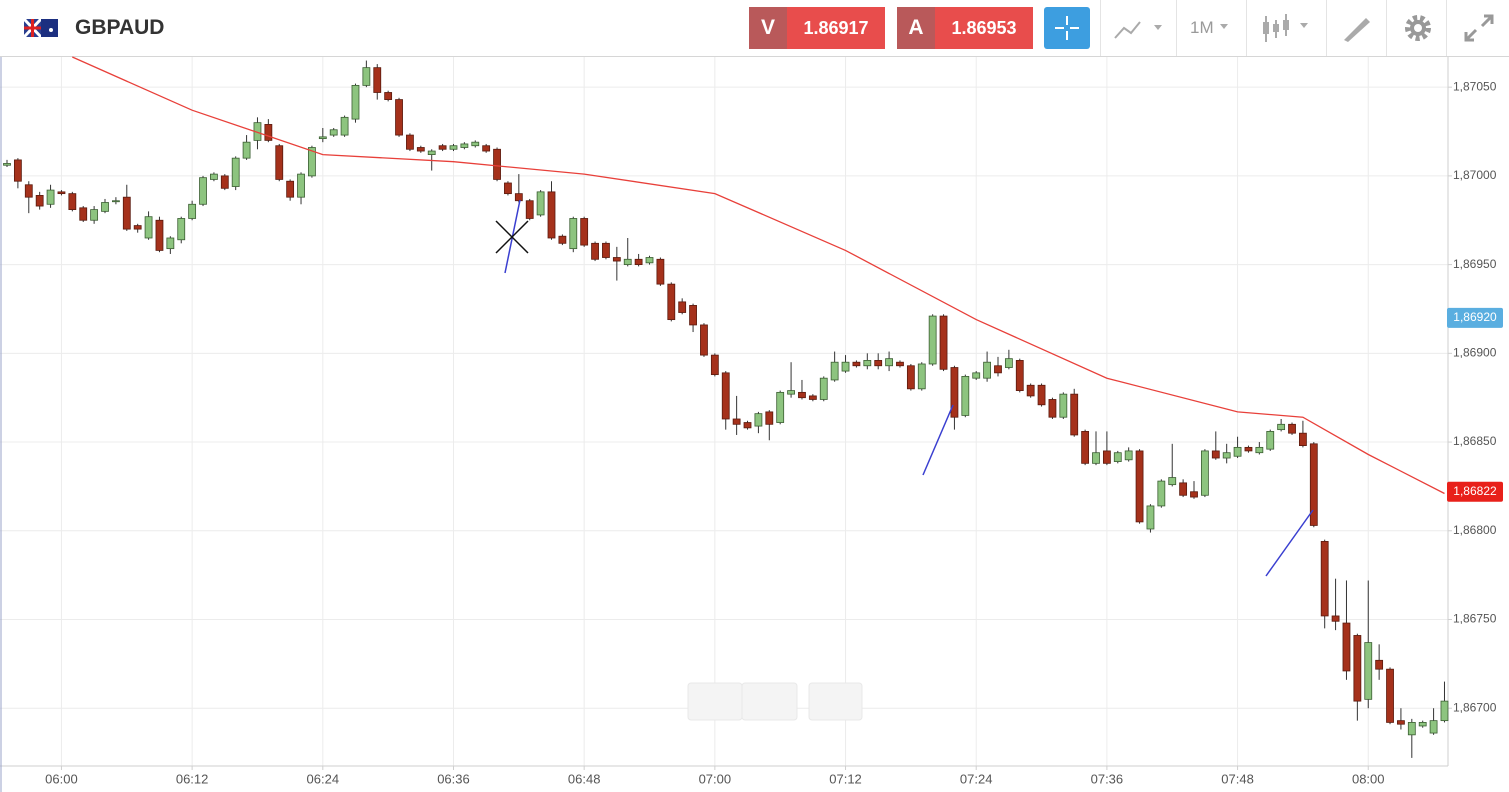 This screenshot has width=1509, height=792. I want to click on x-tick-label: 06:12, so click(192, 778).